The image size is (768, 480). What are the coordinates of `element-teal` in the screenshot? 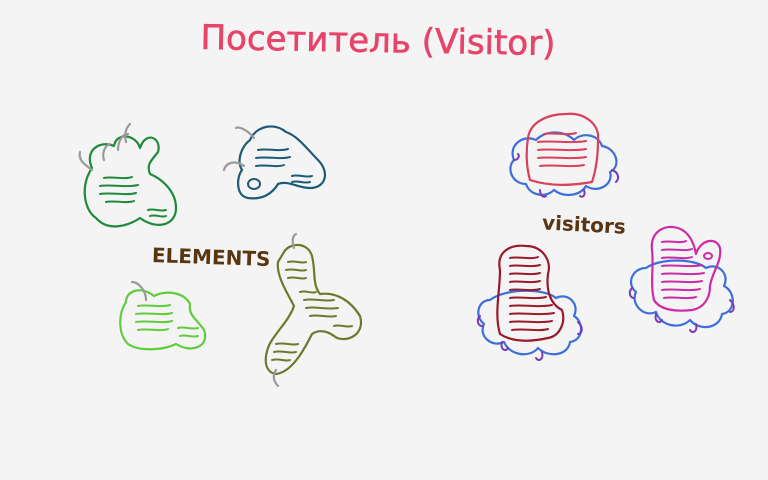 It's located at (274, 162).